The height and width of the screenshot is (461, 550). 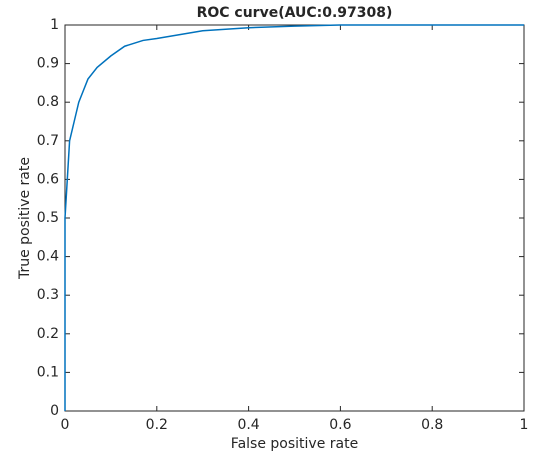 What do you see at coordinates (48, 295) in the screenshot?
I see `y-tick-label: 0.3` at bounding box center [48, 295].